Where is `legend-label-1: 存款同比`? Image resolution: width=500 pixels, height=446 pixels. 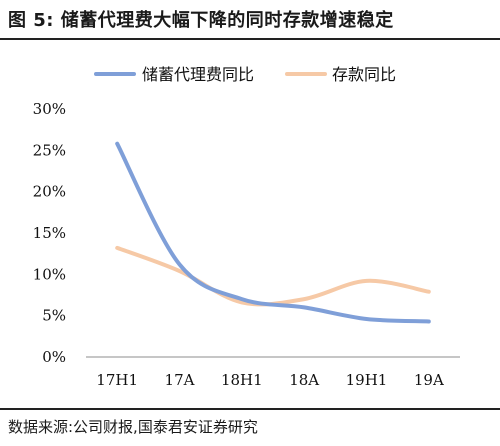
legend-label-1: 存款同比 is located at coordinates (364, 74).